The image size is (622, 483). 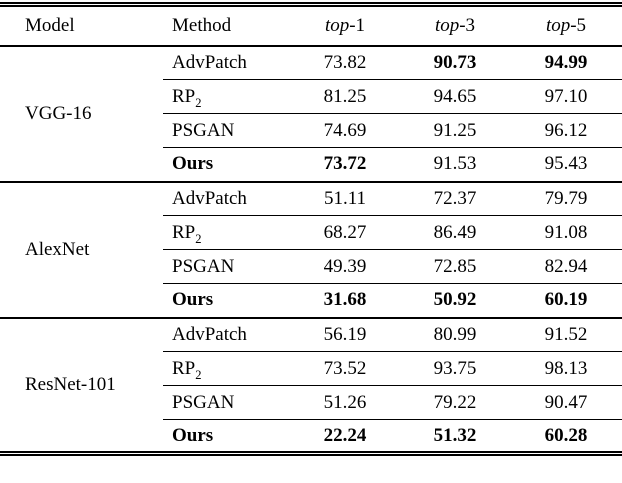 I want to click on top1-value: 73.82, so click(x=345, y=62).